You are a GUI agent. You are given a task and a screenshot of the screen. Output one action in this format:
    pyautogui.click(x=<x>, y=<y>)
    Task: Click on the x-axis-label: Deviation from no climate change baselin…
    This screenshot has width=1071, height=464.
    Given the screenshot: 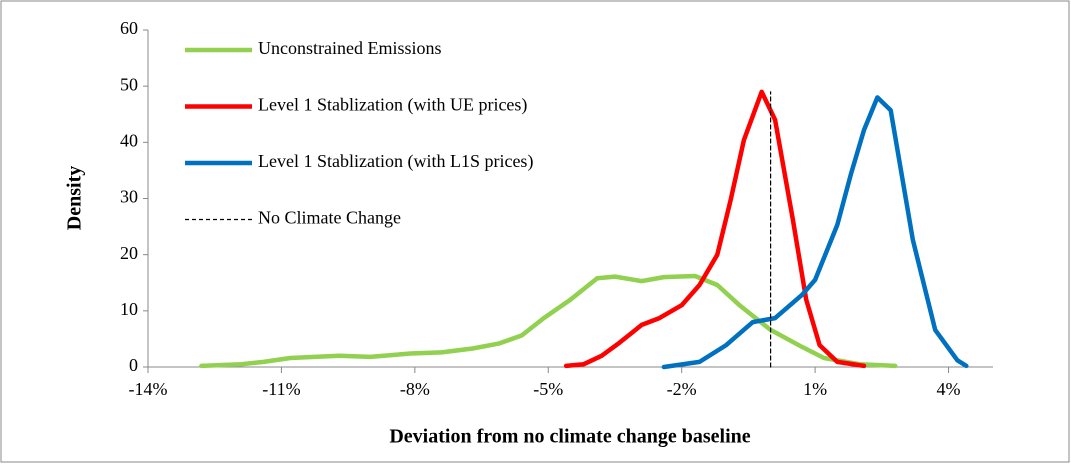 What is the action you would take?
    pyautogui.click(x=569, y=437)
    